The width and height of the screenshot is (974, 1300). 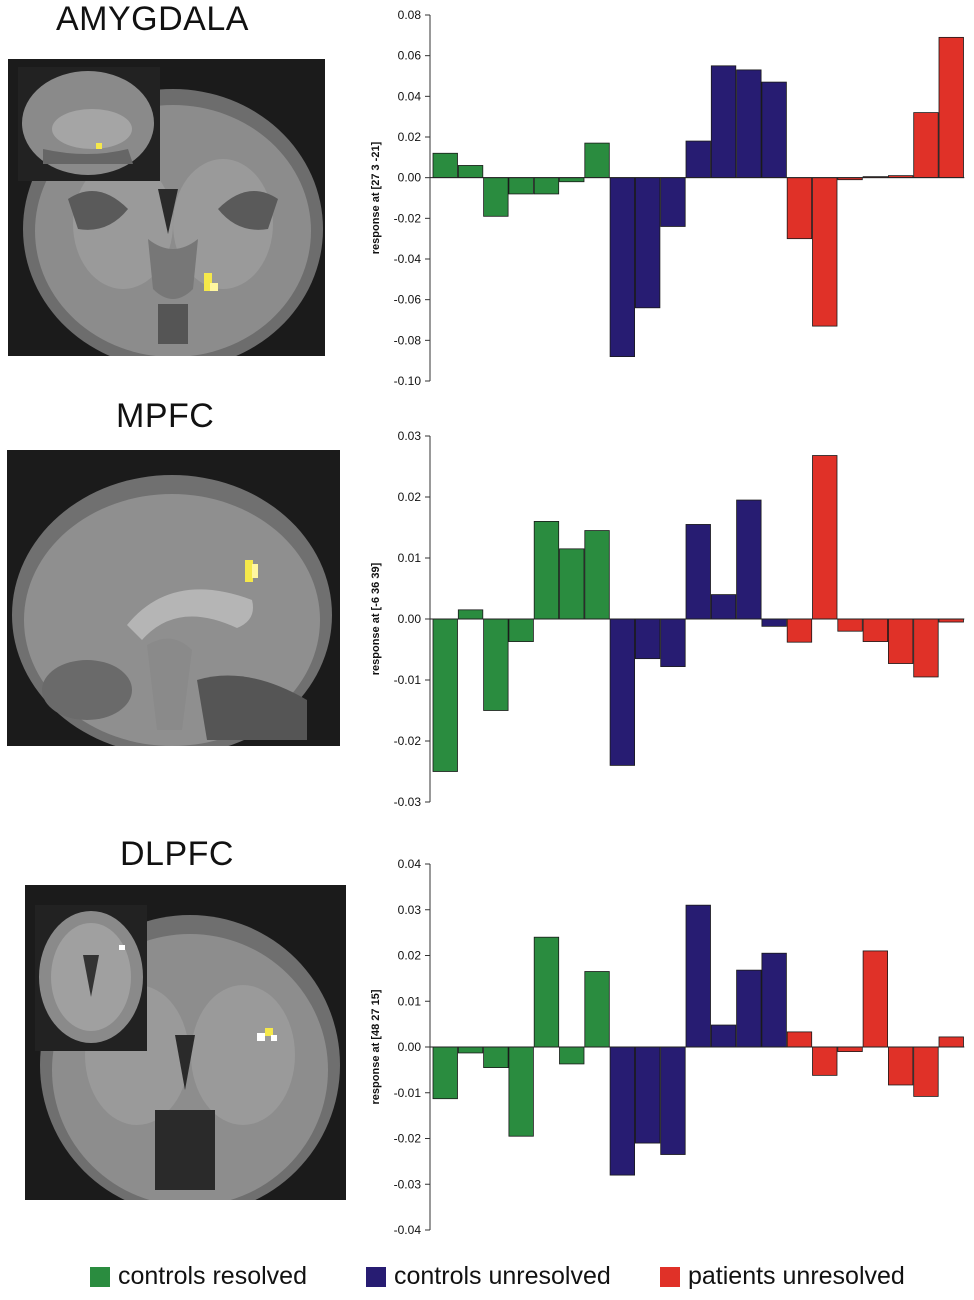 I want to click on y-axis-label: response at [27 3 -21], so click(x=376, y=197).